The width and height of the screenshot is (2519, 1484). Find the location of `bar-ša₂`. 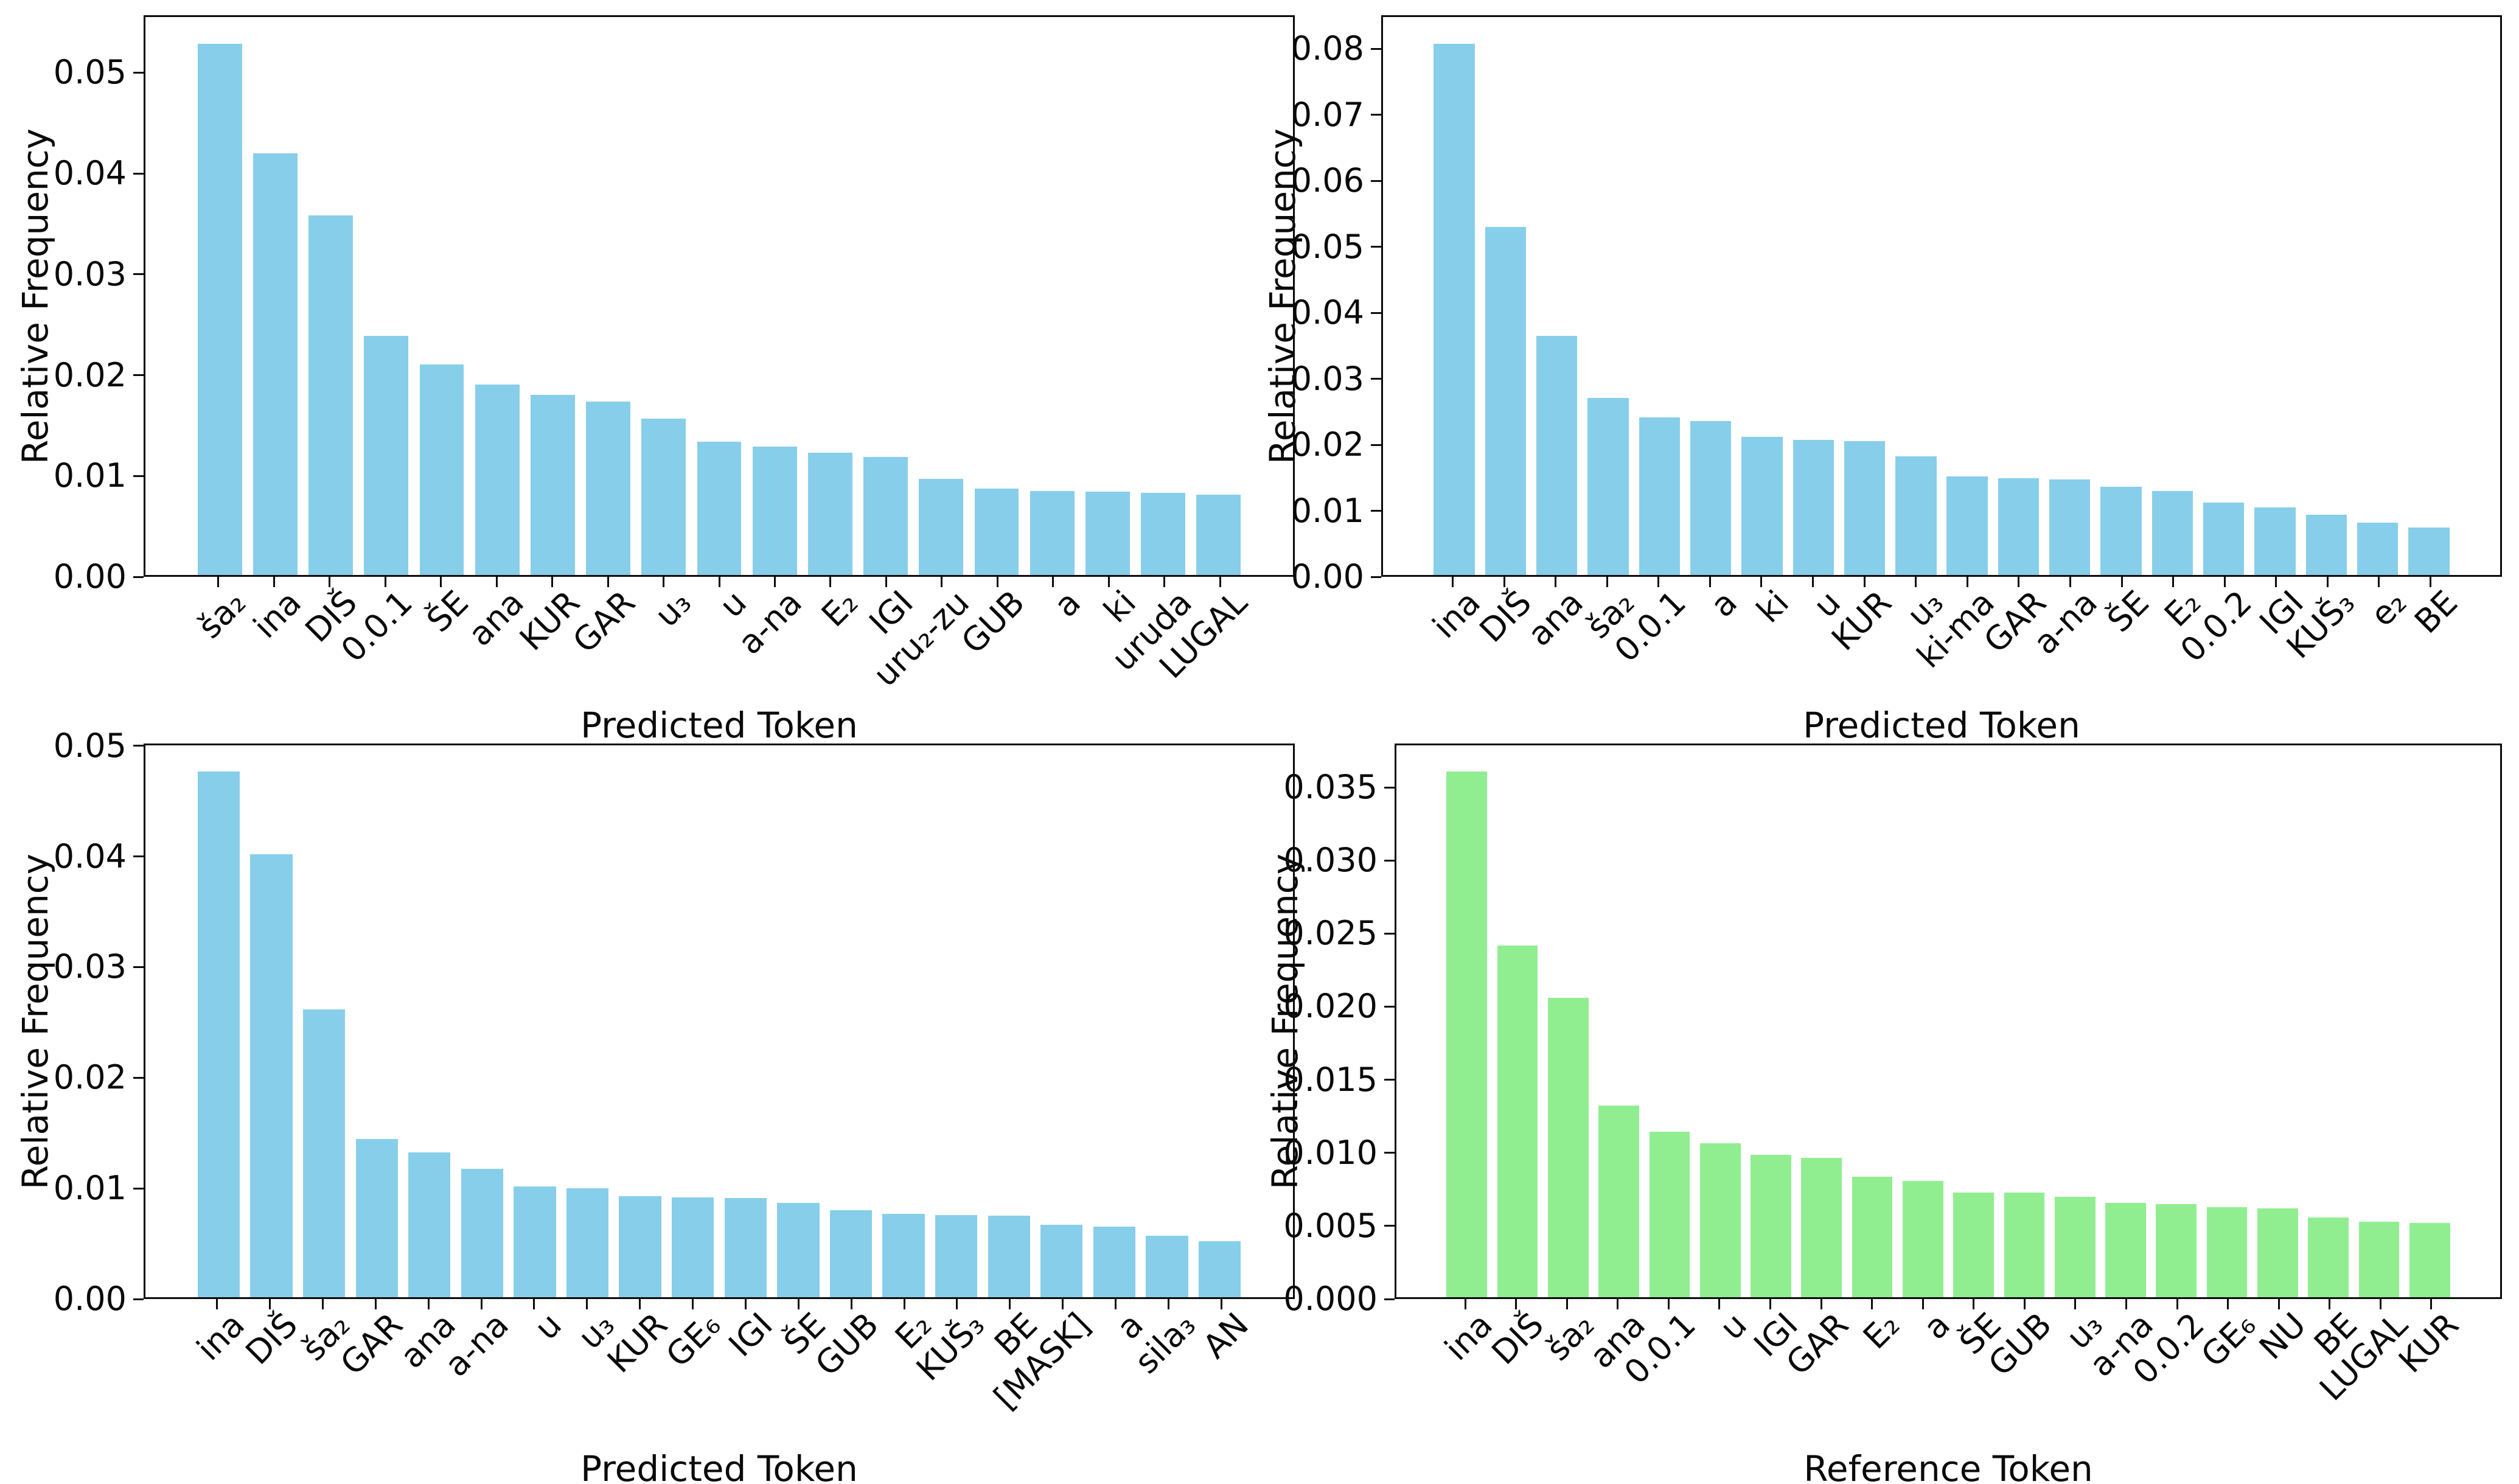

bar-ša₂ is located at coordinates (324, 1153).